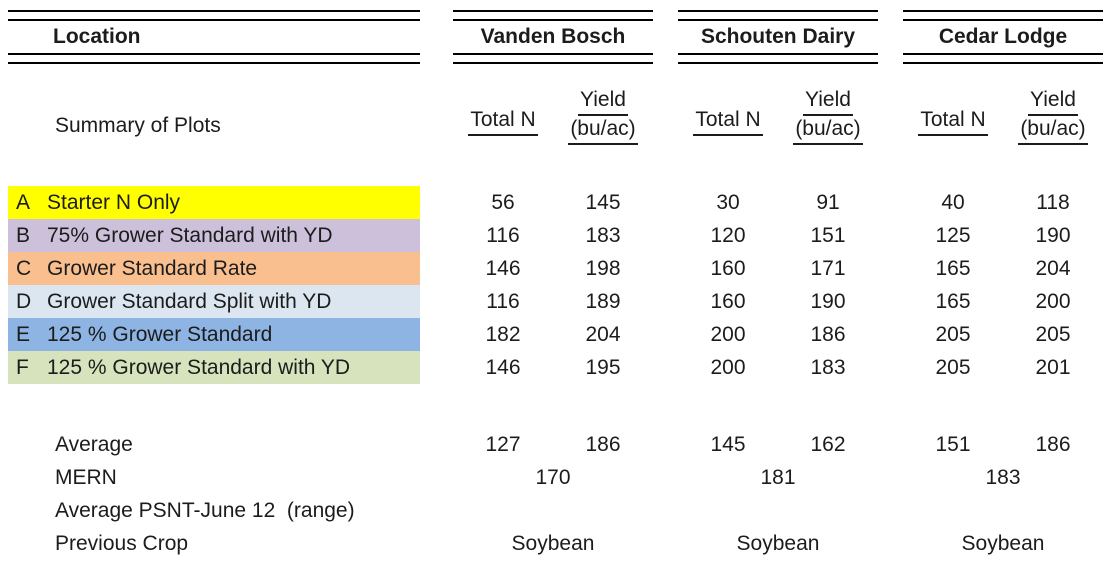 The image size is (1110, 582). What do you see at coordinates (24, 301) in the screenshot?
I see `treatment-letter: D` at bounding box center [24, 301].